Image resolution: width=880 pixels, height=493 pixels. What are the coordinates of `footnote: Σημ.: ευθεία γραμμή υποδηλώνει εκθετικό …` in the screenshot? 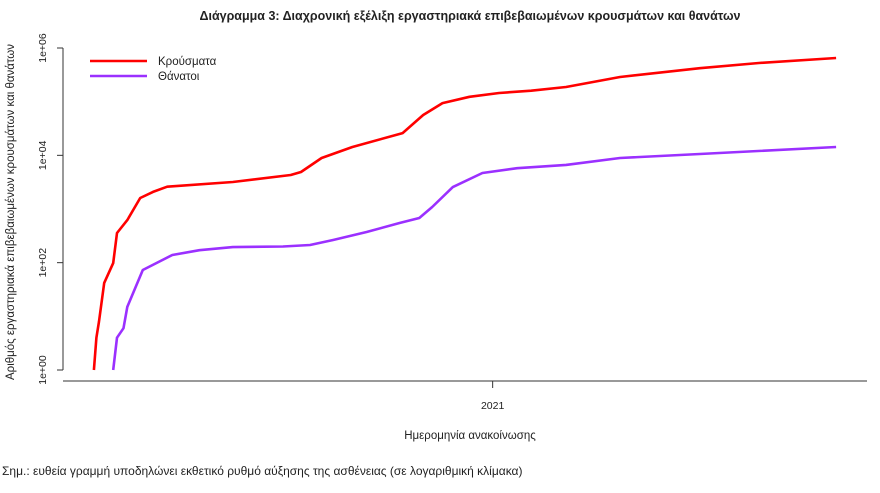 It's located at (262, 471).